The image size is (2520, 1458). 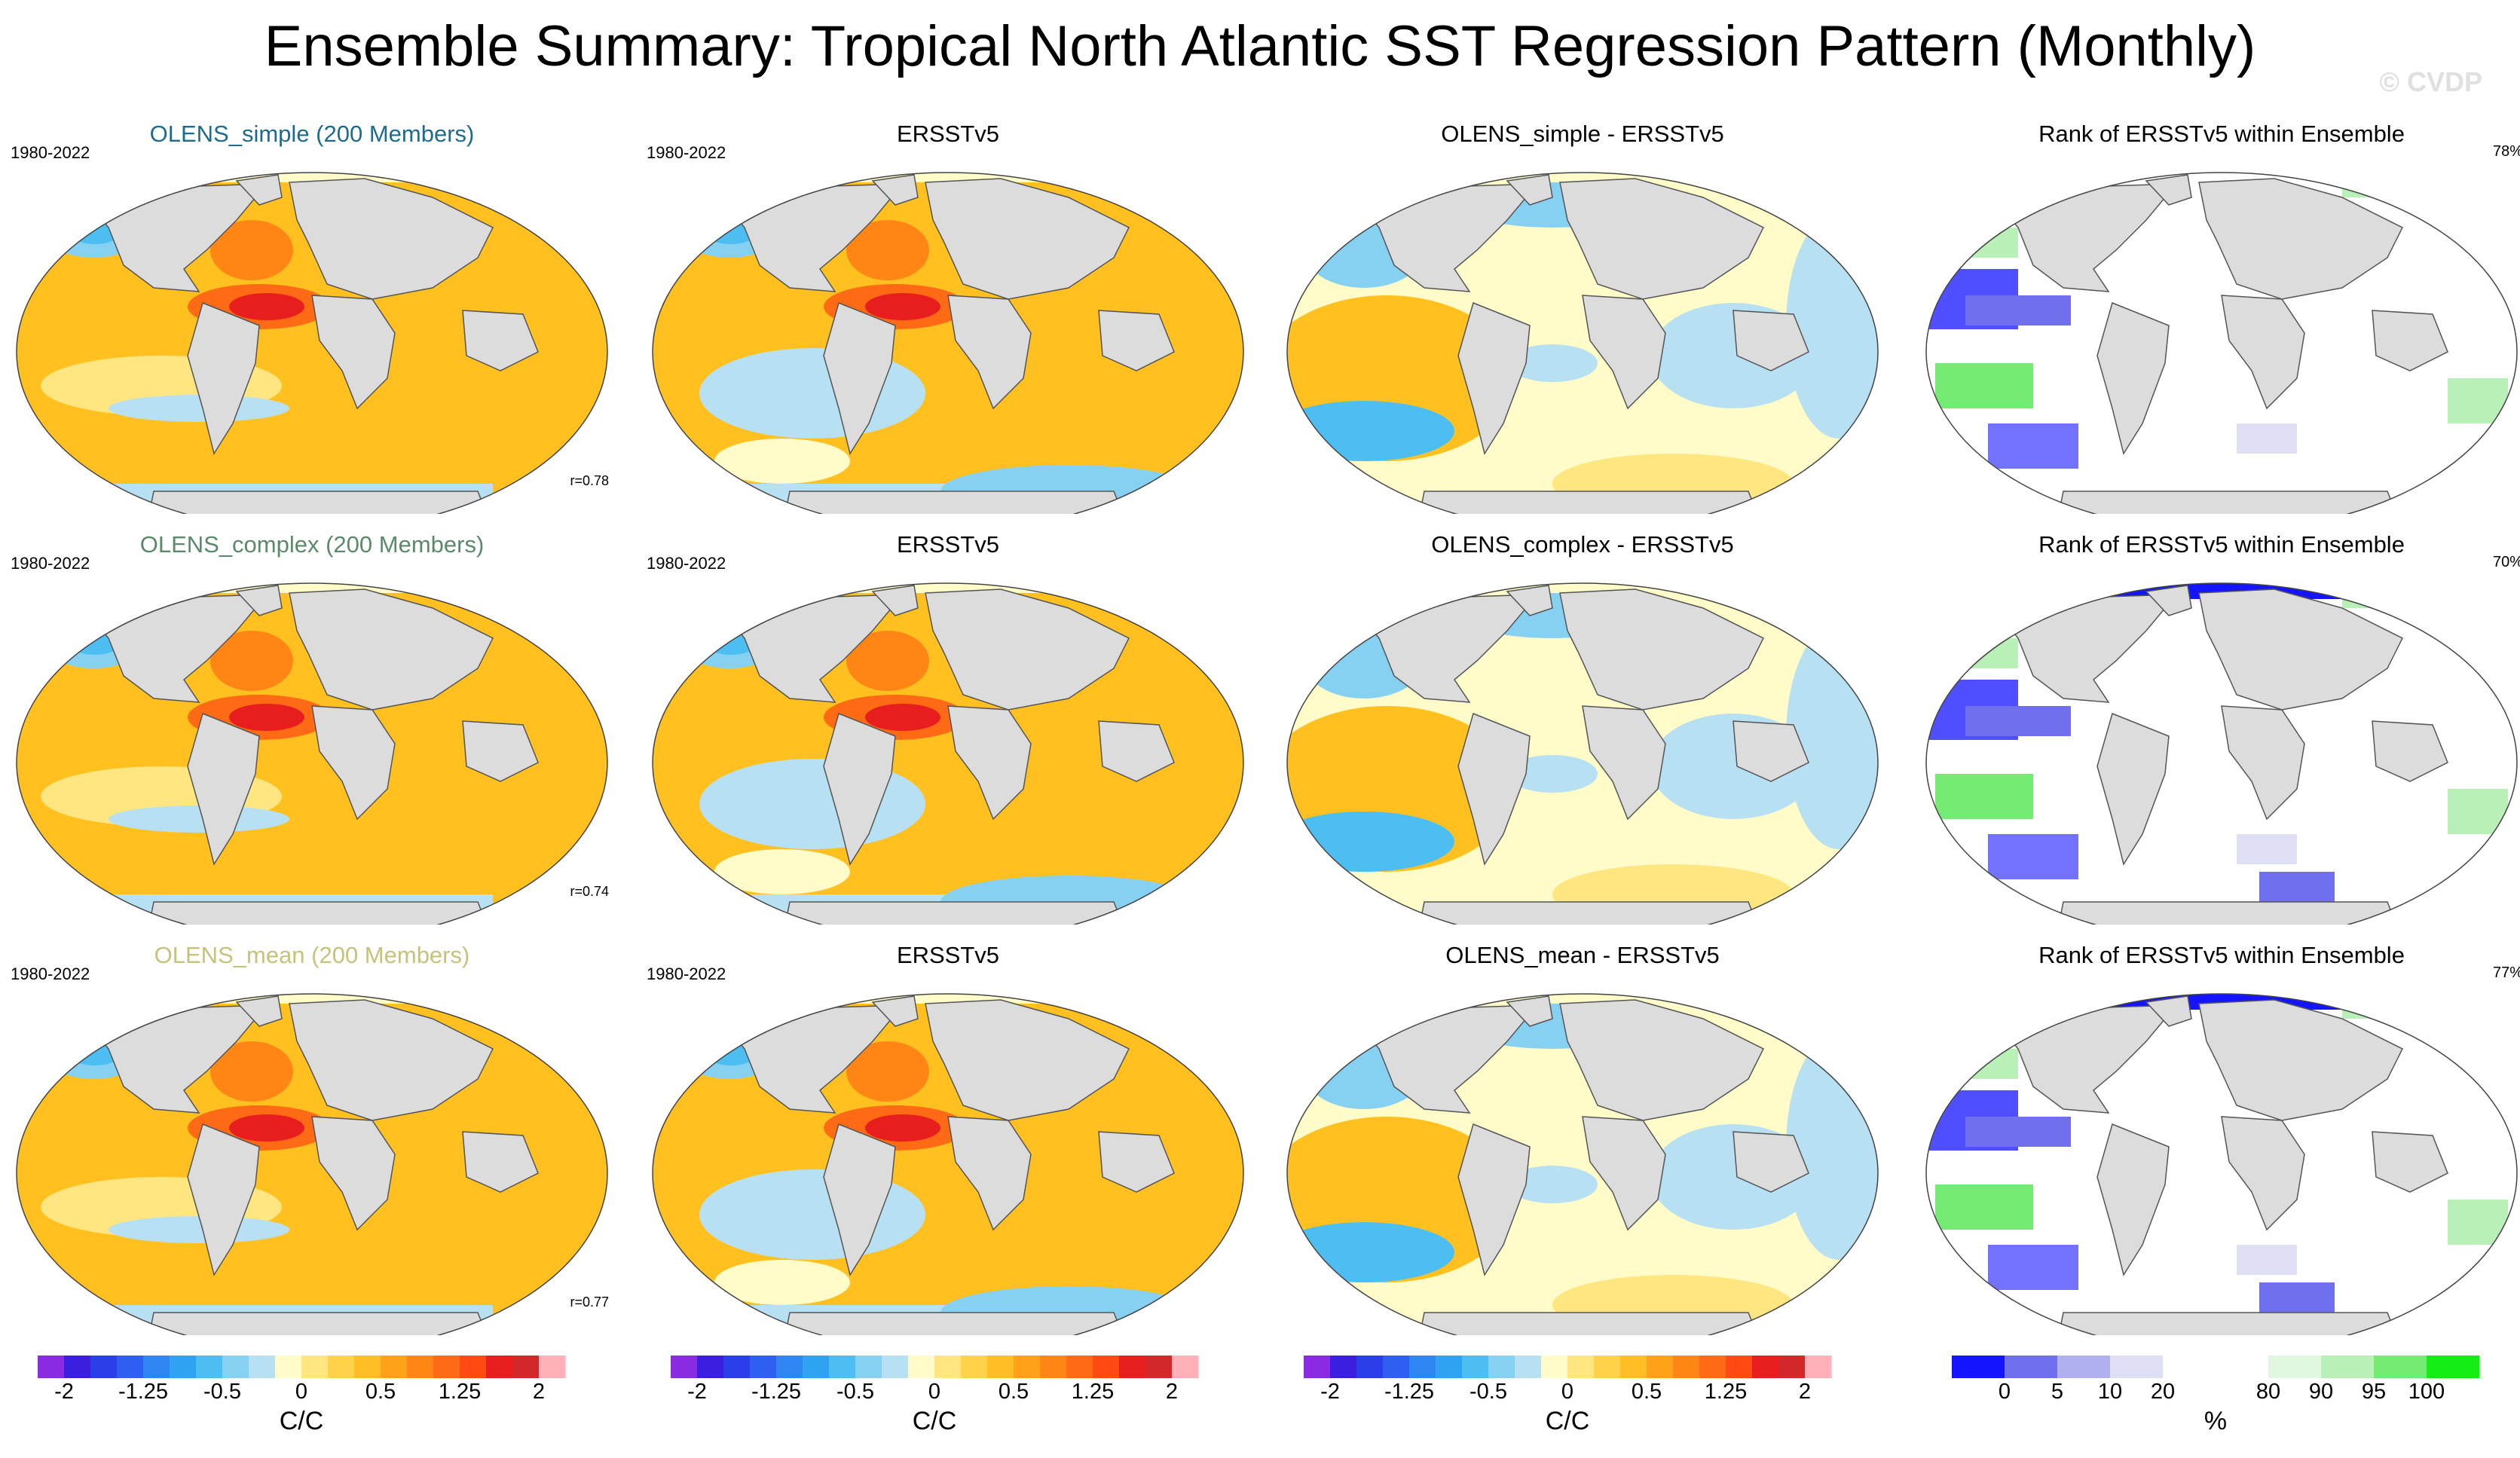 I want to click on rank-percent: 70%, so click(x=2506, y=562).